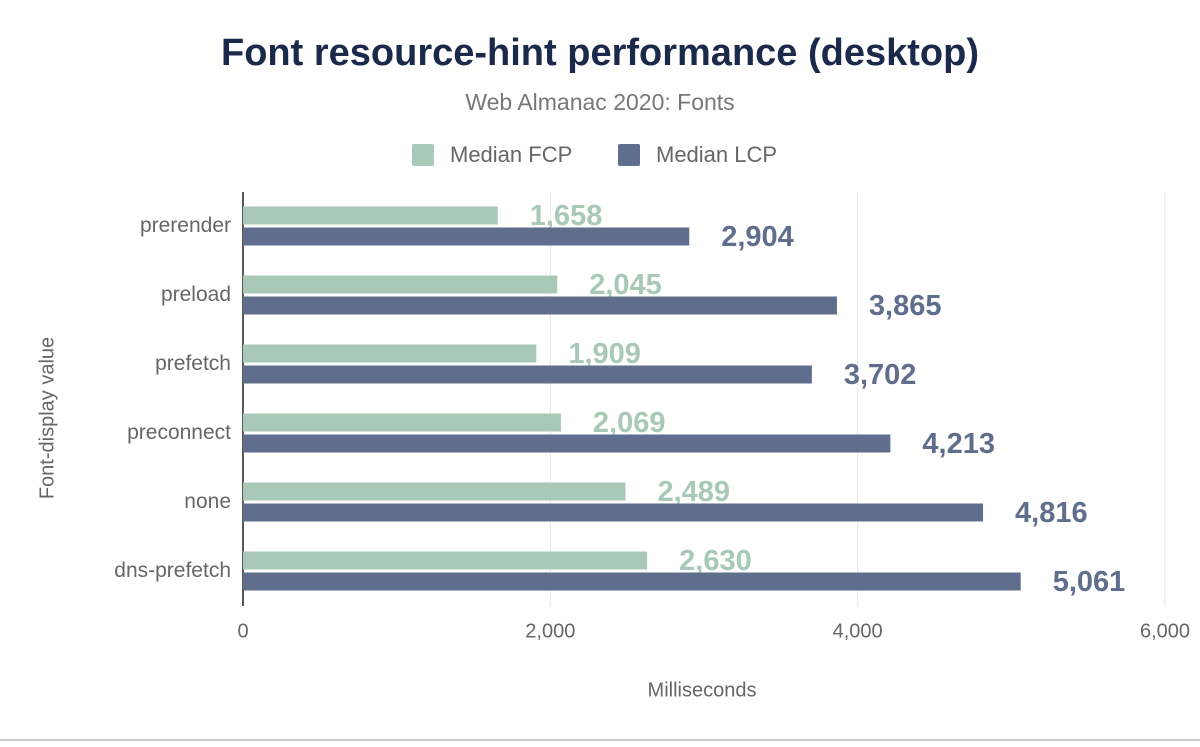 The width and height of the screenshot is (1200, 747). Describe the element at coordinates (566, 216) in the screenshot. I see `data-label: 1,658` at that location.